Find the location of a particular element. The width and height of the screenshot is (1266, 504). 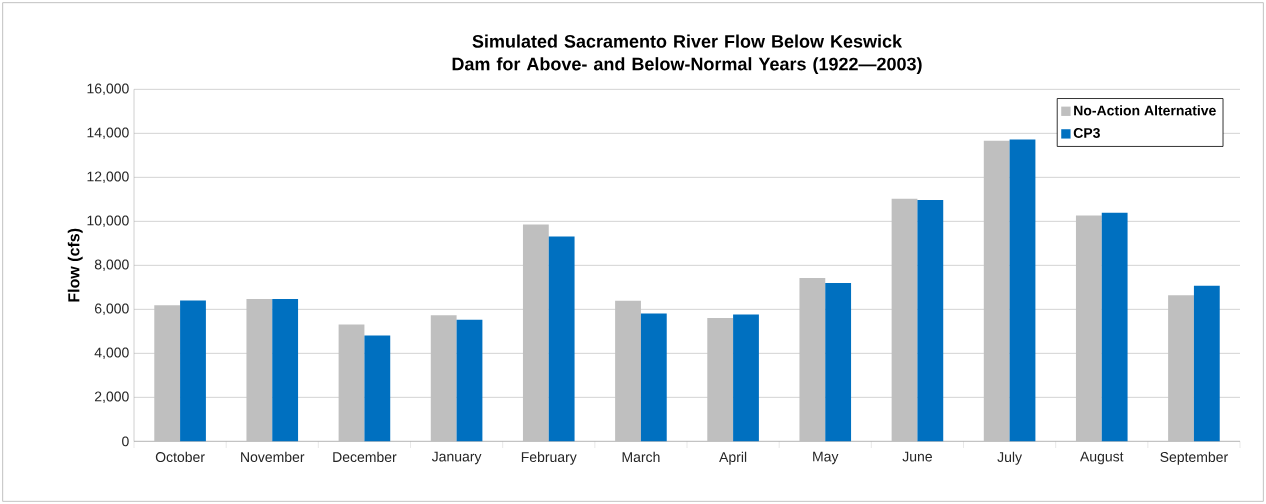

y-tick-label: 4,000 is located at coordinates (111, 353).